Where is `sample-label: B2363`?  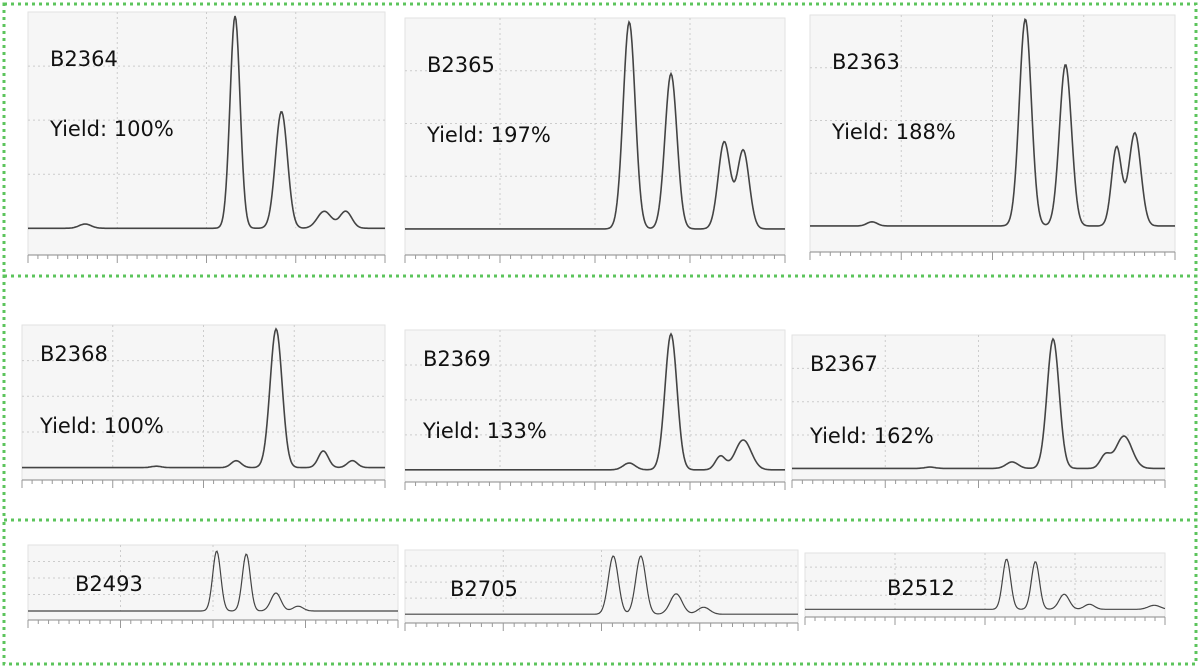 sample-label: B2363 is located at coordinates (866, 62).